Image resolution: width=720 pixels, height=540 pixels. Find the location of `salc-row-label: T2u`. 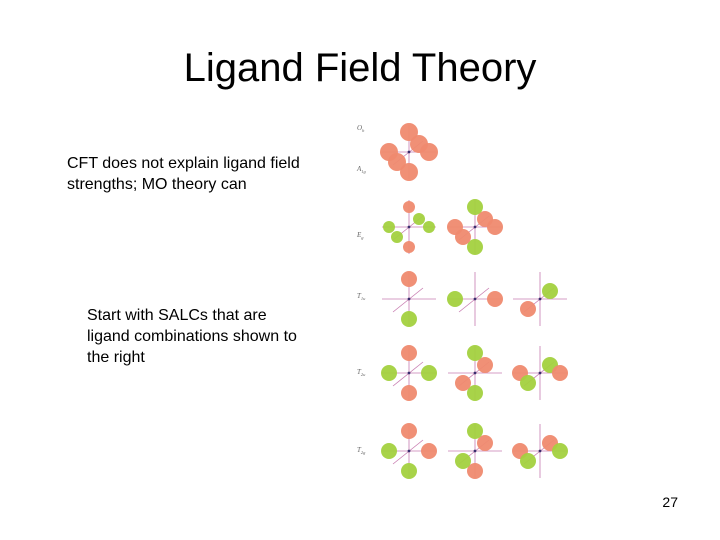

salc-row-label: T2u is located at coordinates (361, 372).